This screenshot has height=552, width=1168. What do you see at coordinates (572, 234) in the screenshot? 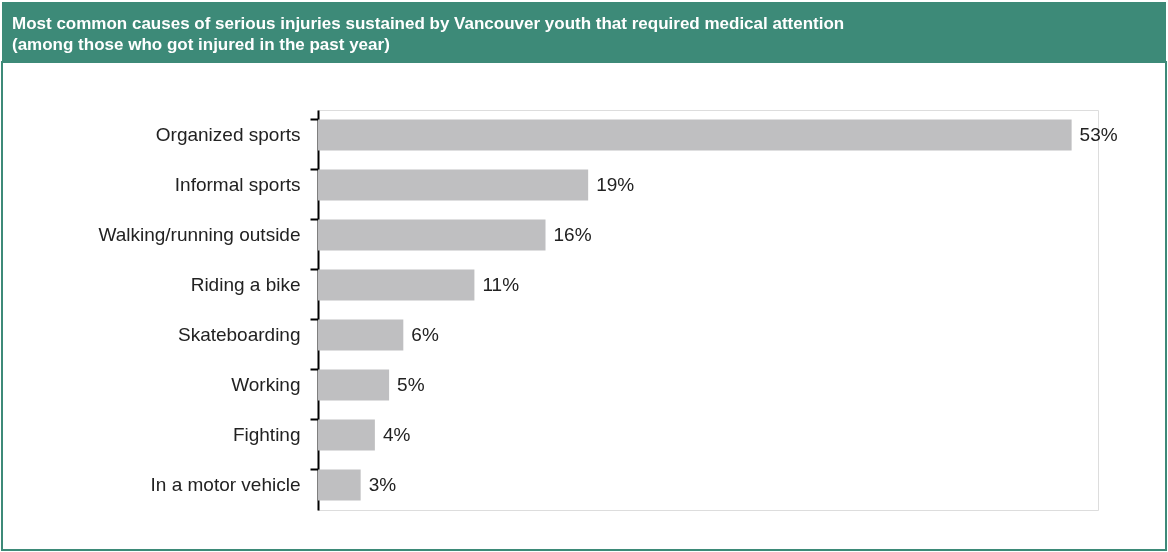
I see `data-label: 16%` at bounding box center [572, 234].